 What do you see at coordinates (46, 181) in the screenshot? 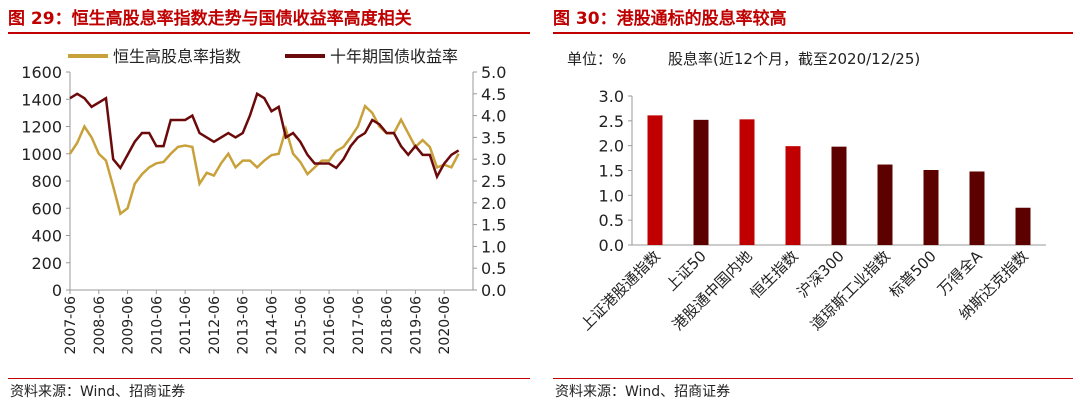
I see `left-tick-label: 800` at bounding box center [46, 181].